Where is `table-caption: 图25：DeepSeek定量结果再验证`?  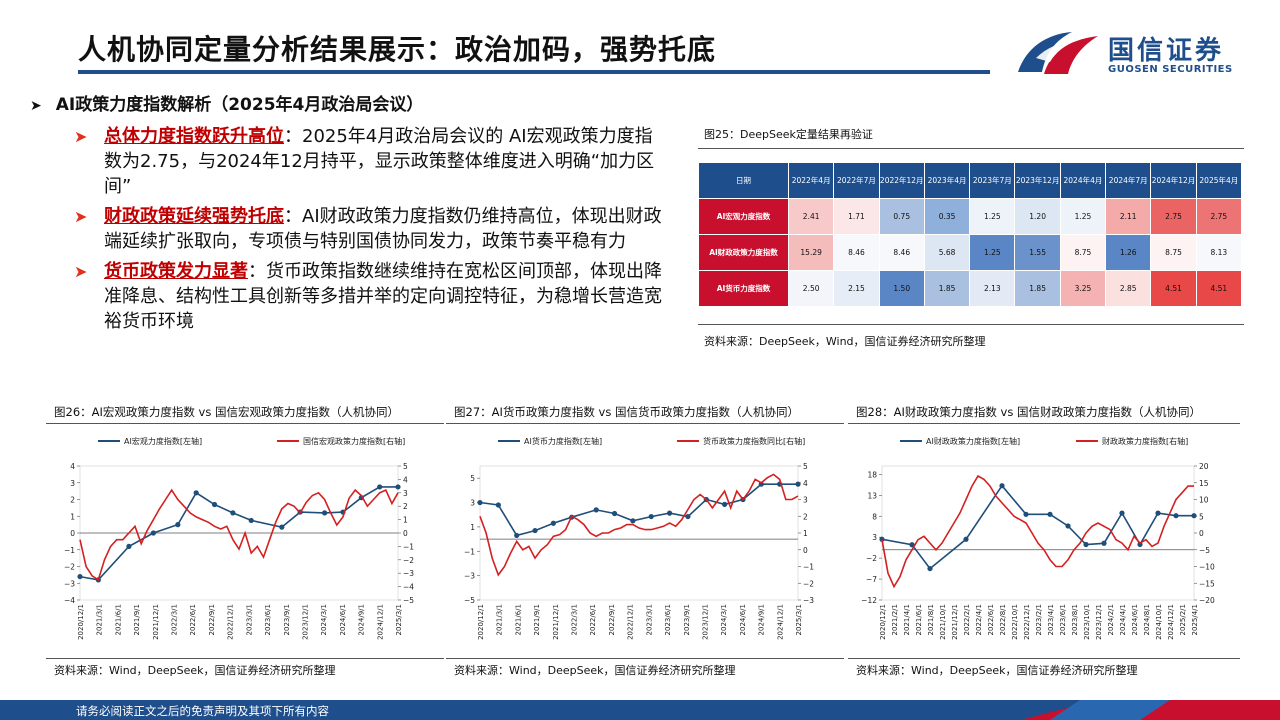 table-caption: 图25：DeepSeek定量结果再验证 is located at coordinates (788, 134).